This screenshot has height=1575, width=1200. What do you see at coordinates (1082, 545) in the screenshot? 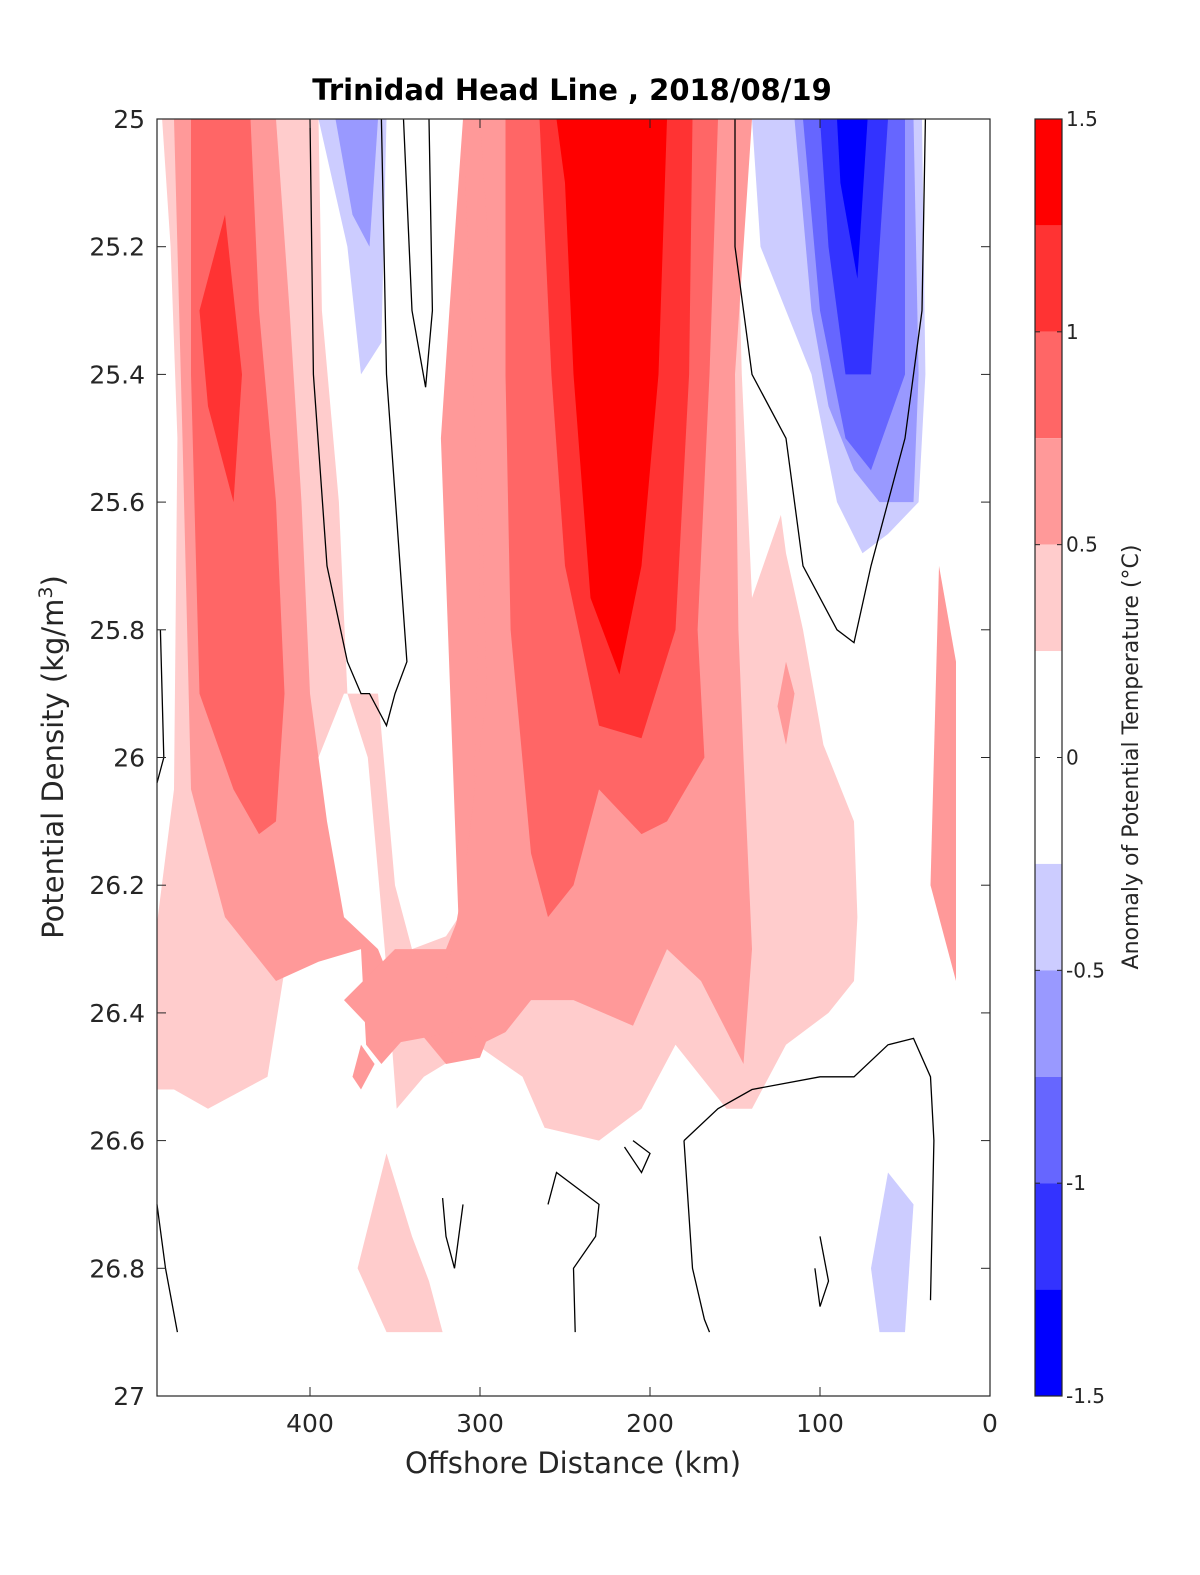
I see `colorbar-tick-label: 0.5` at bounding box center [1082, 545].